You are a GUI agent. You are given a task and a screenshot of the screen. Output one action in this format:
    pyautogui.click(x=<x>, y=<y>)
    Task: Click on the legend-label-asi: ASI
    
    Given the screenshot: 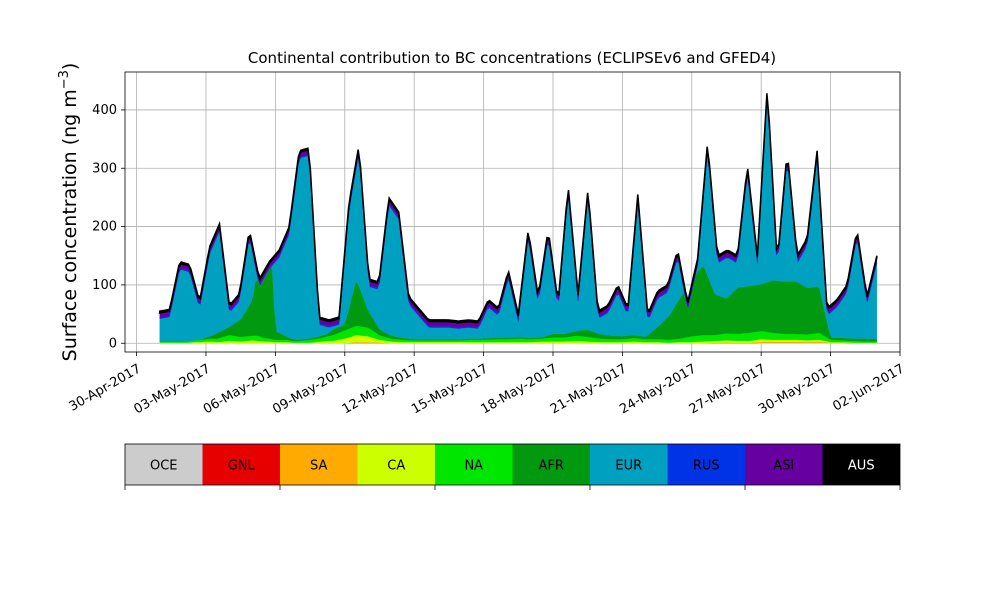 What is the action you would take?
    pyautogui.click(x=783, y=466)
    